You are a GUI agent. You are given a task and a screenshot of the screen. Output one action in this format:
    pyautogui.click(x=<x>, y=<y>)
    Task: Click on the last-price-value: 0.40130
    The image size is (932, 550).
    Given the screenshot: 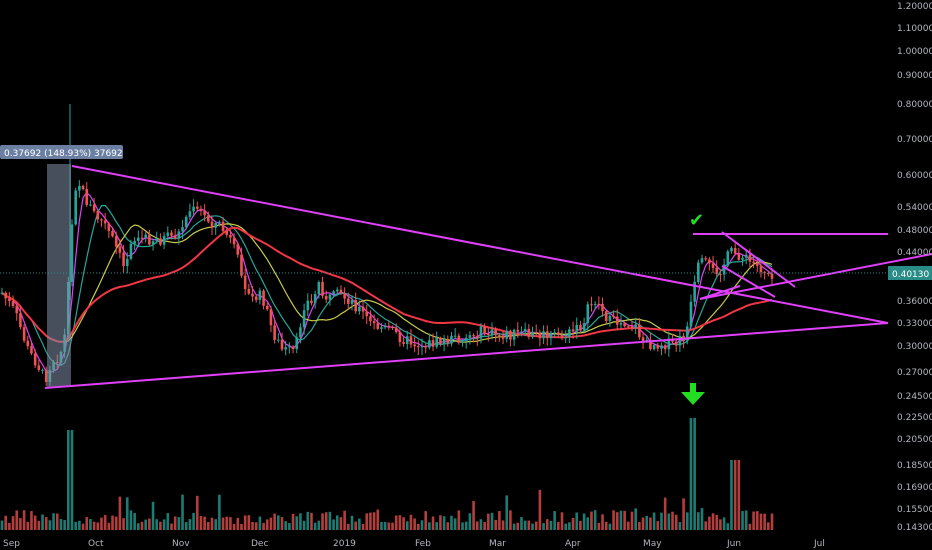 What is the action you would take?
    pyautogui.click(x=910, y=275)
    